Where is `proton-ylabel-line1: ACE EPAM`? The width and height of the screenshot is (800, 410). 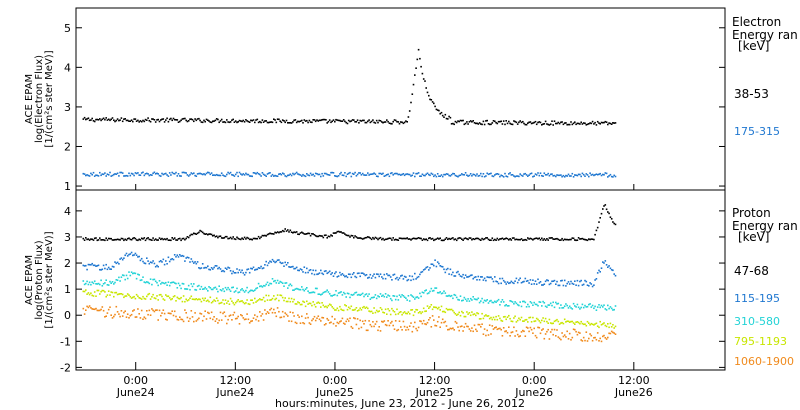
proton-ylabel-line1: ACE EPAM is located at coordinates (29, 280).